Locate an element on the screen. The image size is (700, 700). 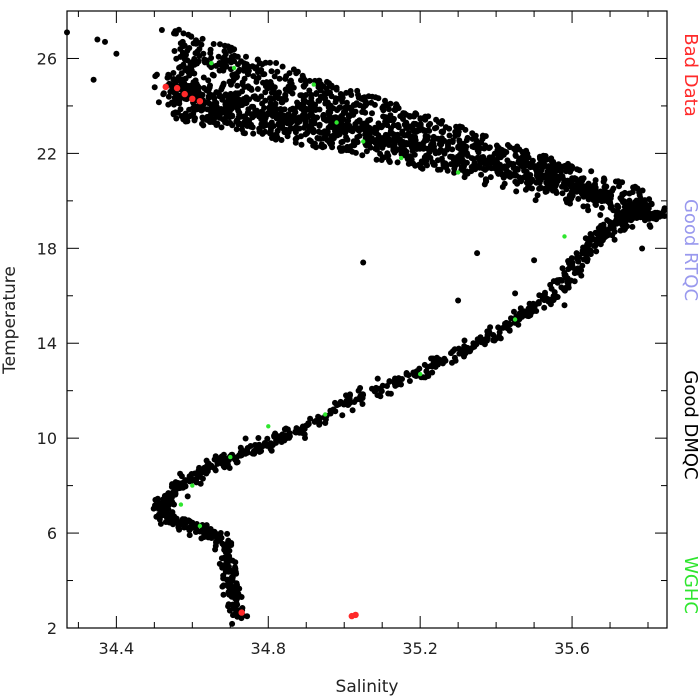
y-tick-label: 2 is located at coordinates (52, 628).